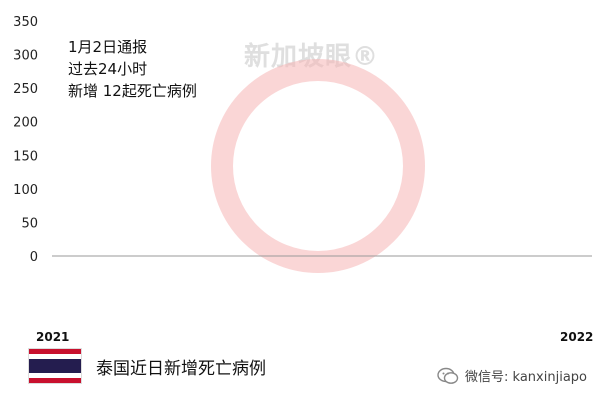 This screenshot has height=406, width=601. What do you see at coordinates (25, 156) in the screenshot?
I see `y-tick-label: 150` at bounding box center [25, 156].